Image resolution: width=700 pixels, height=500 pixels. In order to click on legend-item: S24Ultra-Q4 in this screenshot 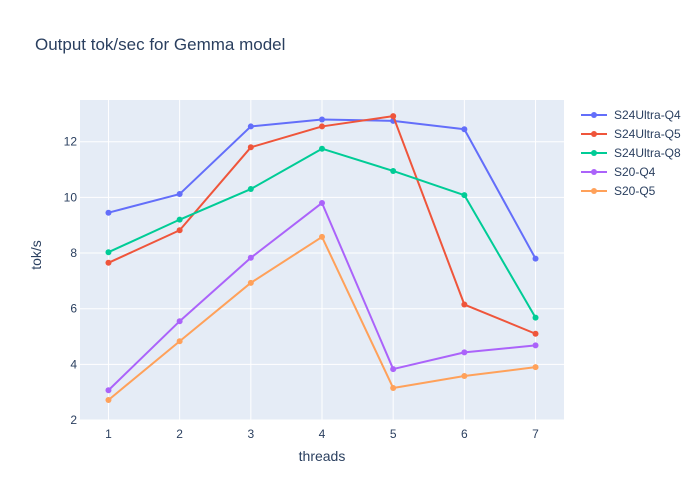, I will do `click(631, 115)`.